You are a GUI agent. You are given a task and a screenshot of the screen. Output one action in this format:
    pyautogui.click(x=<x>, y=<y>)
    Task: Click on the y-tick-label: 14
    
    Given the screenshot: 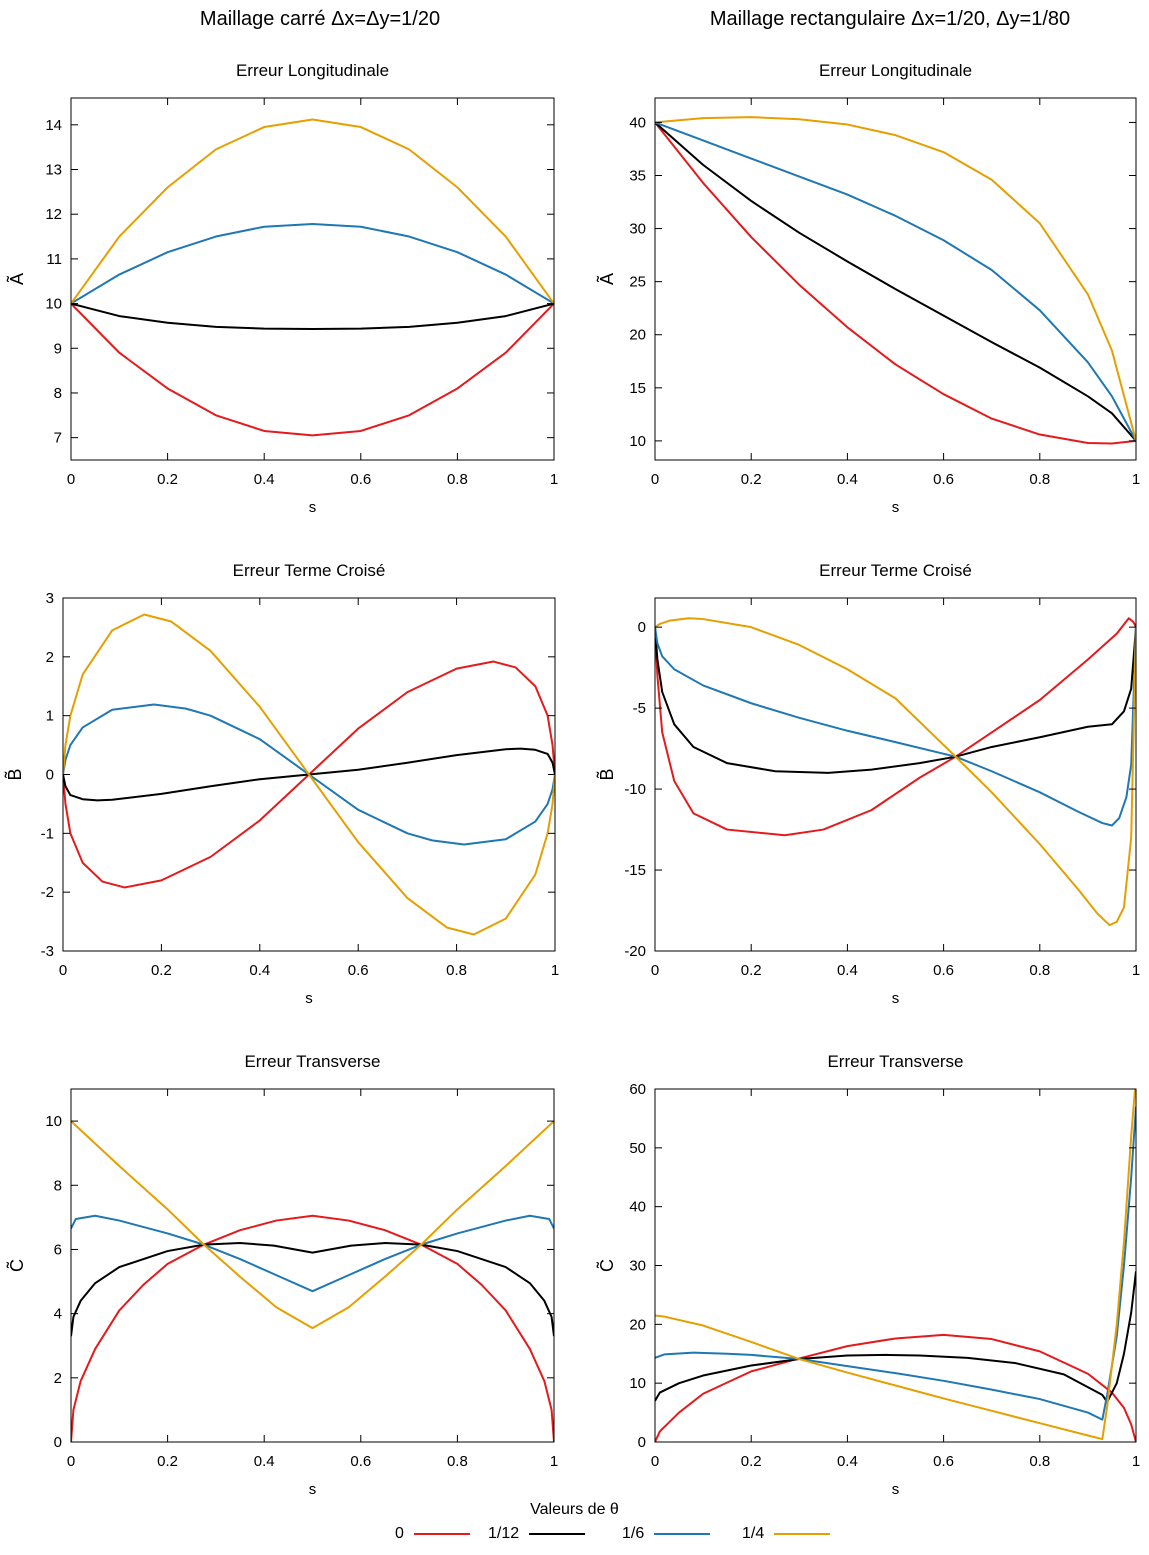 What is the action you would take?
    pyautogui.click(x=53, y=125)
    